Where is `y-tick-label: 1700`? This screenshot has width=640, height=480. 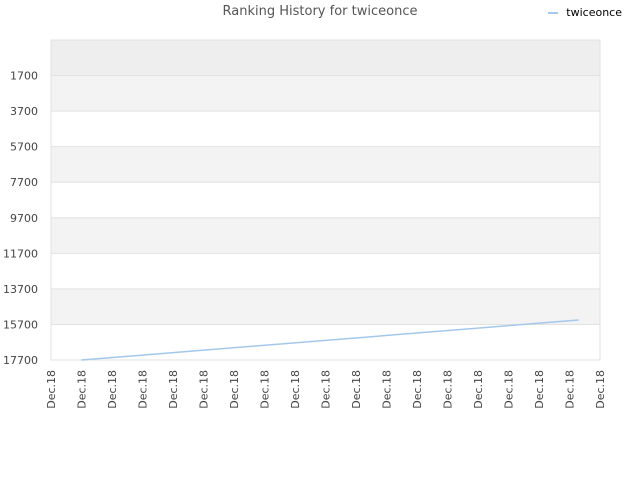 y-tick-label: 1700 is located at coordinates (24, 76).